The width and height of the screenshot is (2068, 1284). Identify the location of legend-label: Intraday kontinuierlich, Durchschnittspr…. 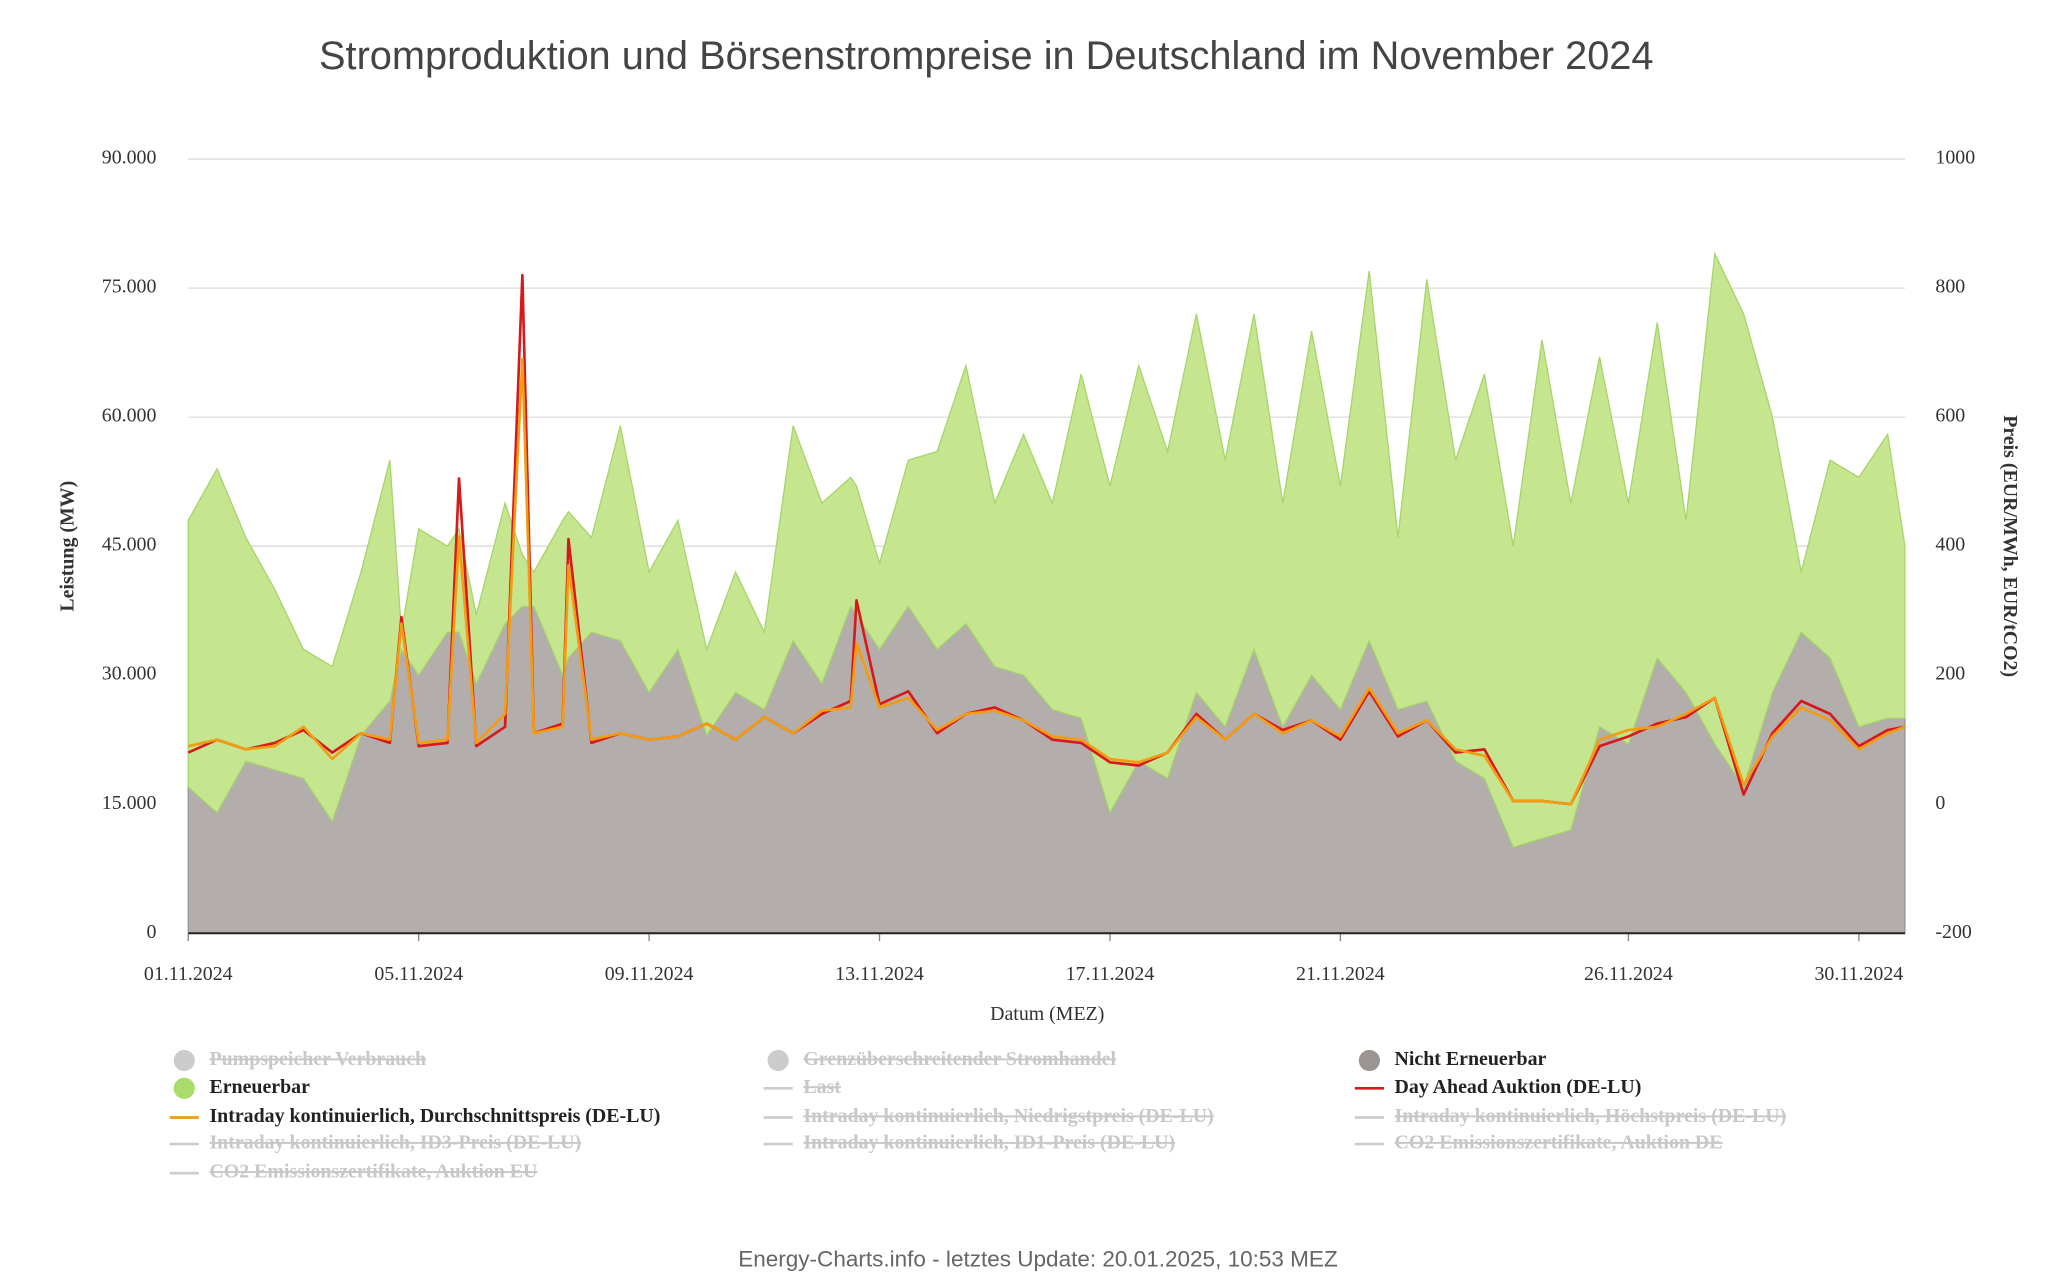
(434, 1116).